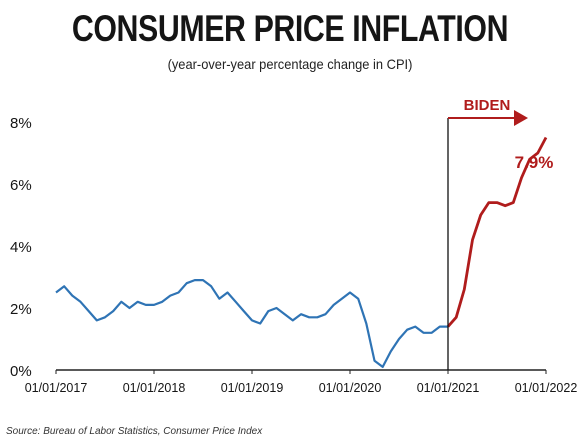  Describe the element at coordinates (546, 388) in the screenshot. I see `x-tick-label: 01/01/2022` at that location.